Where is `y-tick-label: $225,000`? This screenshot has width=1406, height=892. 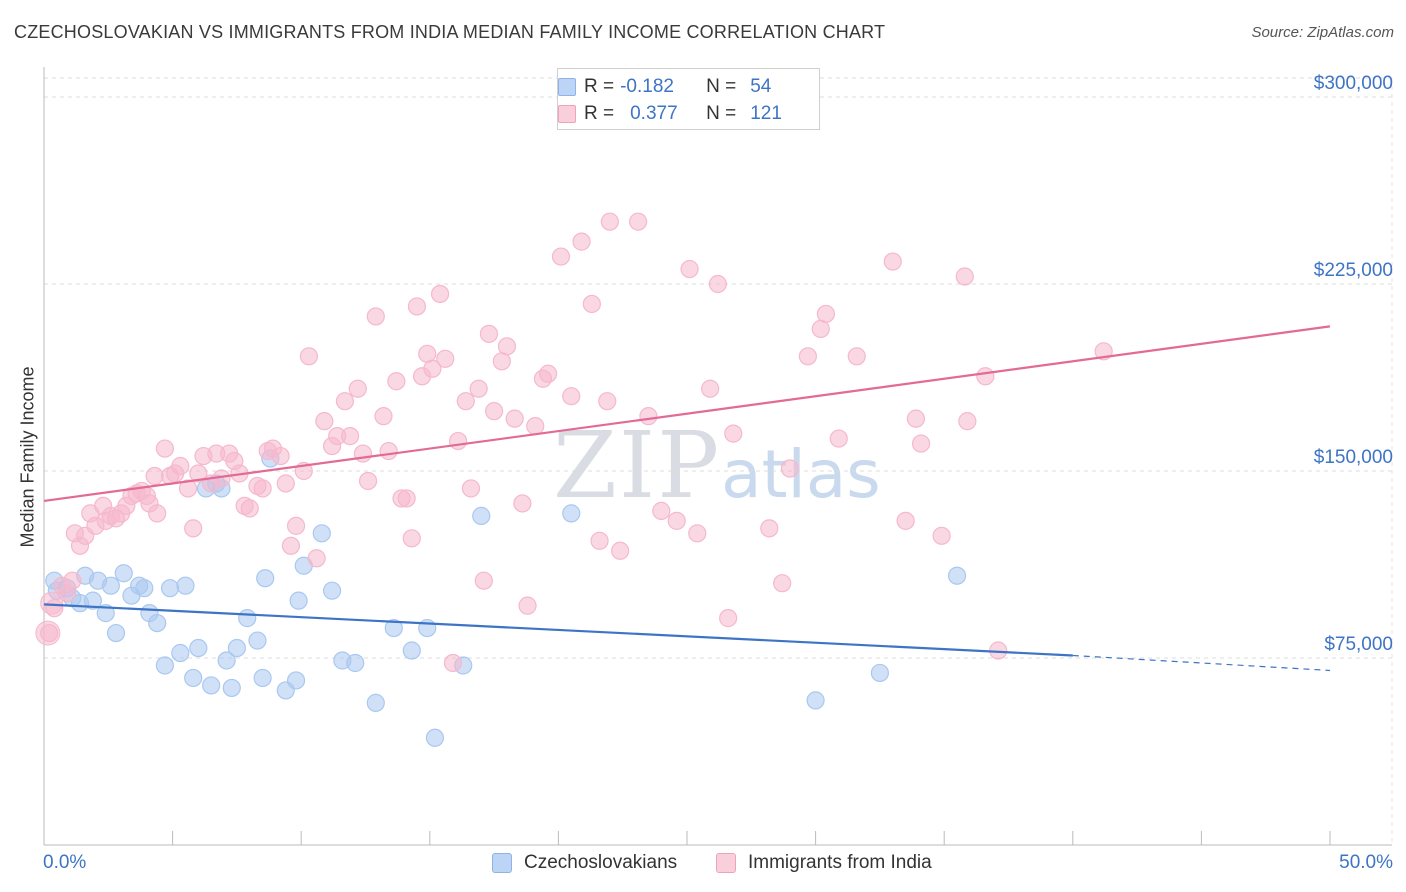 y-tick-label: $225,000 is located at coordinates (1353, 270).